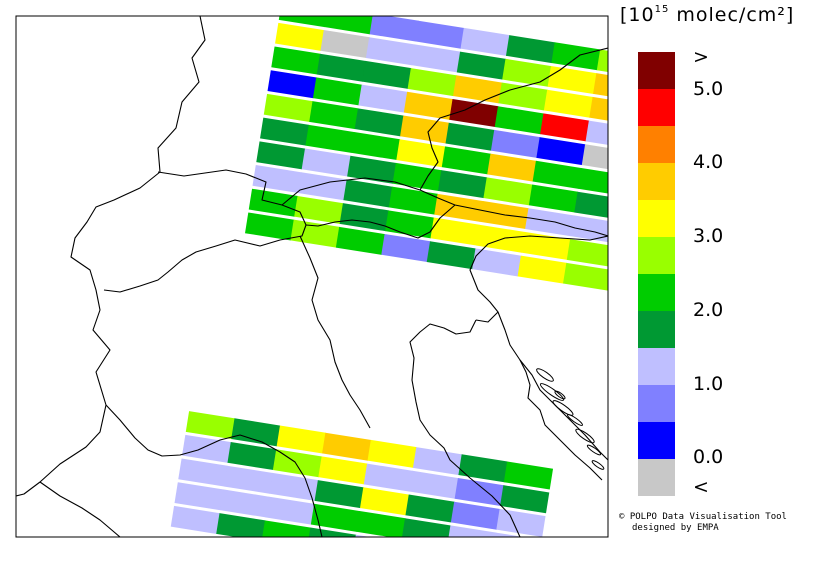  I want to click on dalmatian-islands, so click(570, 419).